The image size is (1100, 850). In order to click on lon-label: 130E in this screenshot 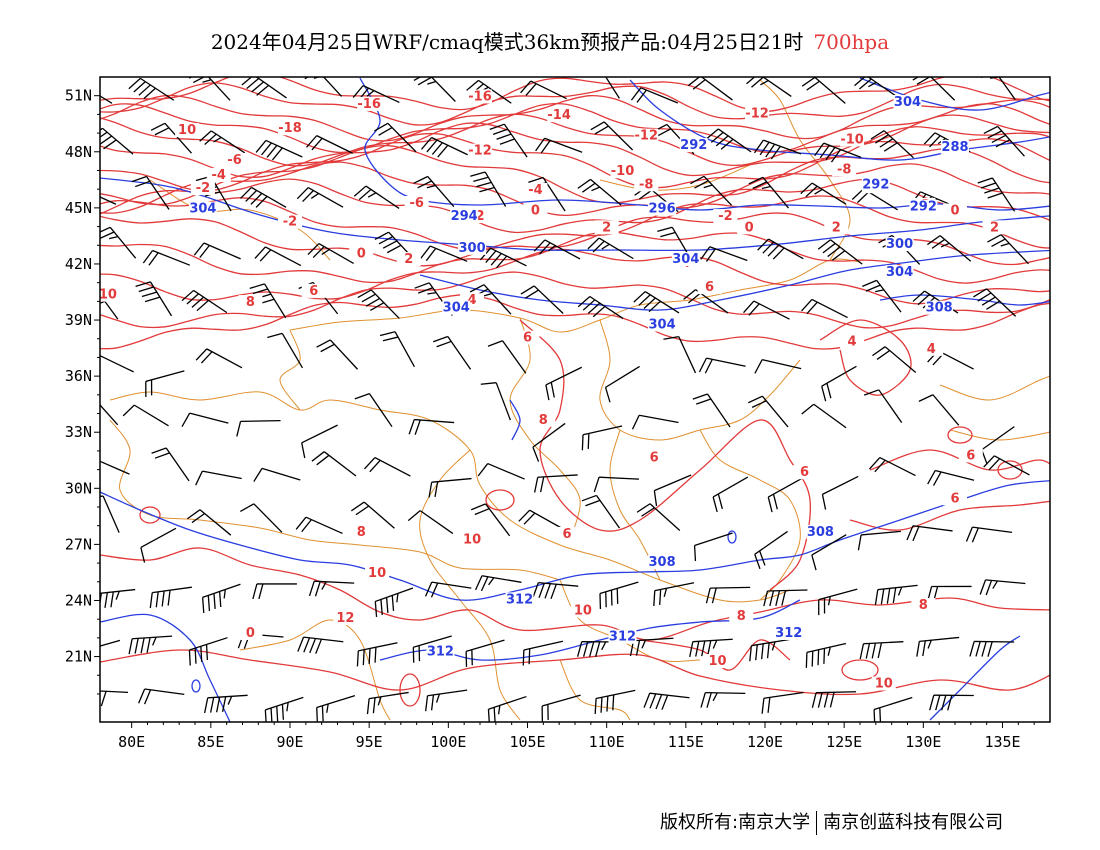, I will do `click(923, 742)`.